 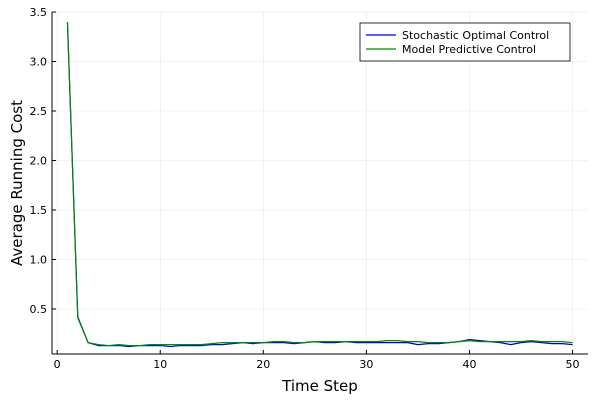 What do you see at coordinates (319, 386) in the screenshot?
I see `x-axis-title: Time Step` at bounding box center [319, 386].